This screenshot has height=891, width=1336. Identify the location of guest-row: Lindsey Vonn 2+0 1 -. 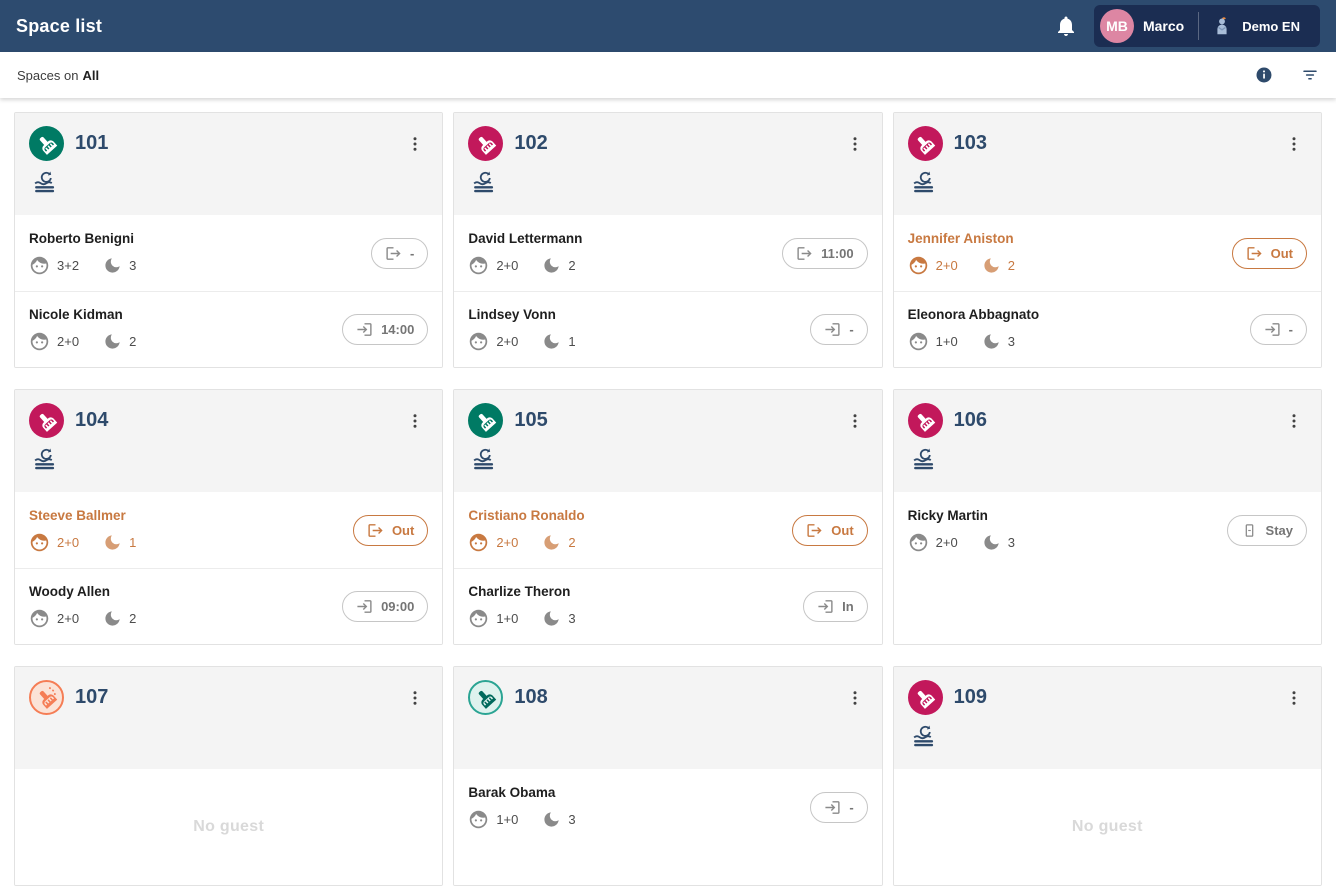
(668, 329).